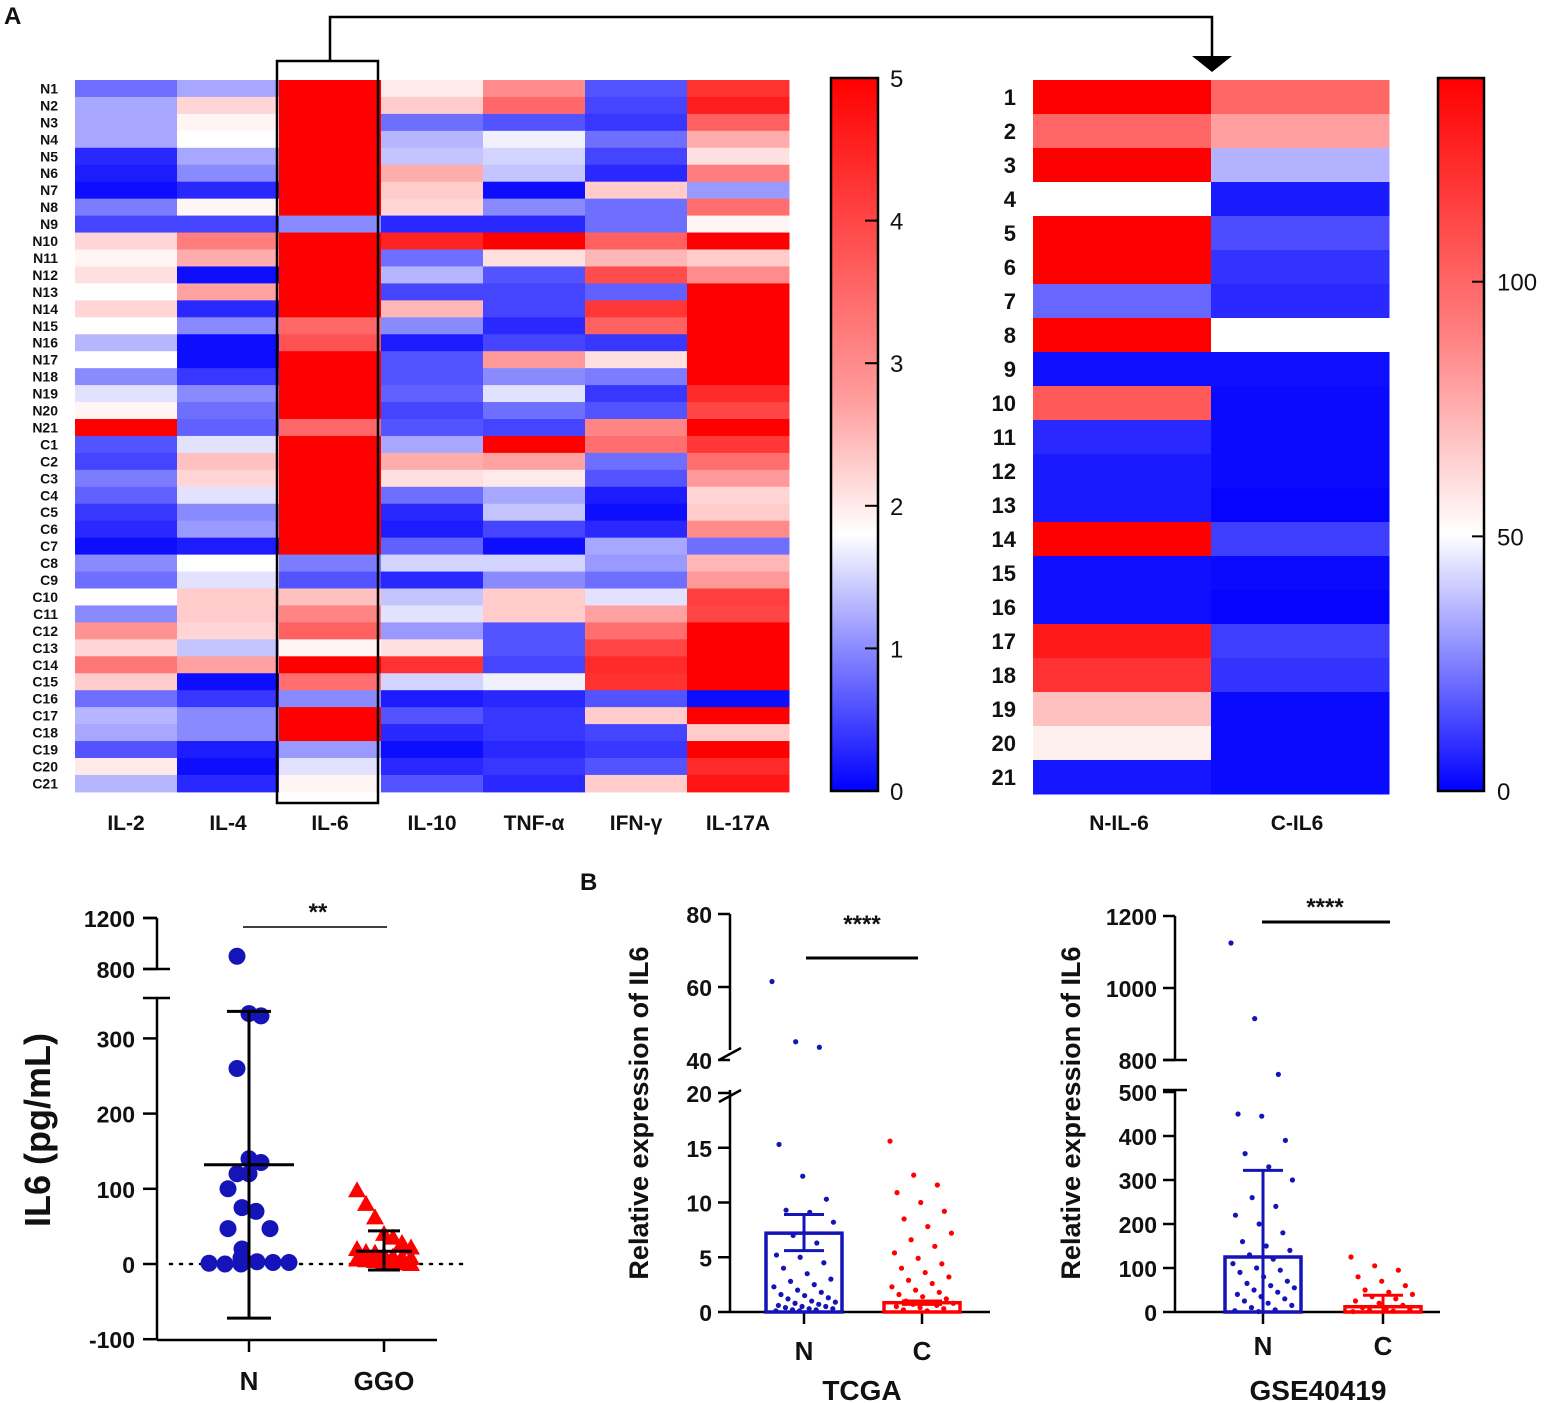 The image size is (1547, 1403). What do you see at coordinates (1325, 907) in the screenshot?
I see `significance-label: ****` at bounding box center [1325, 907].